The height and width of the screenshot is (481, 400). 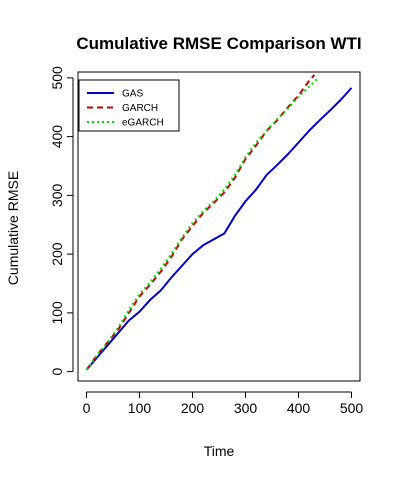 What do you see at coordinates (299, 408) in the screenshot?
I see `x-tick-label: 400` at bounding box center [299, 408].